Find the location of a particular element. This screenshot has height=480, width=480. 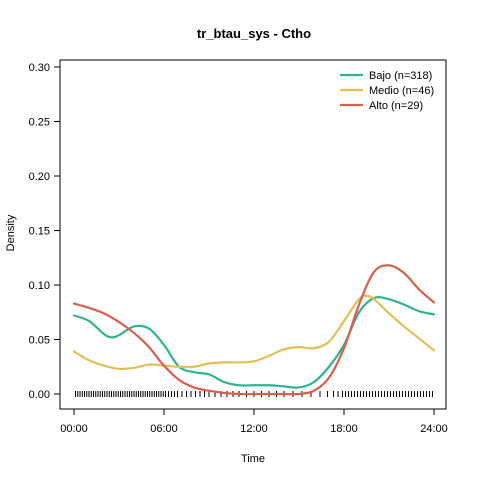

legend-label: Medio (n=46) is located at coordinates (401, 91).